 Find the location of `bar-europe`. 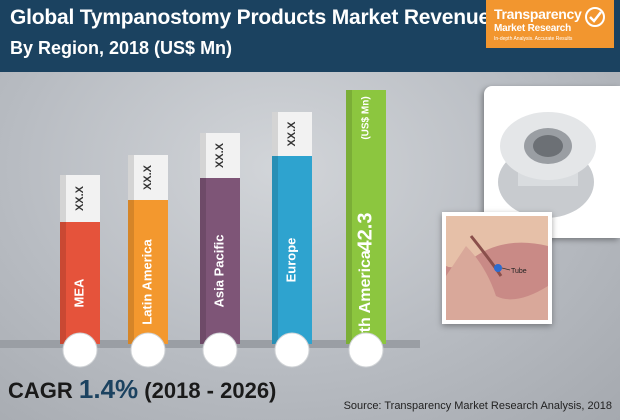

bar-europe is located at coordinates (292, 250).